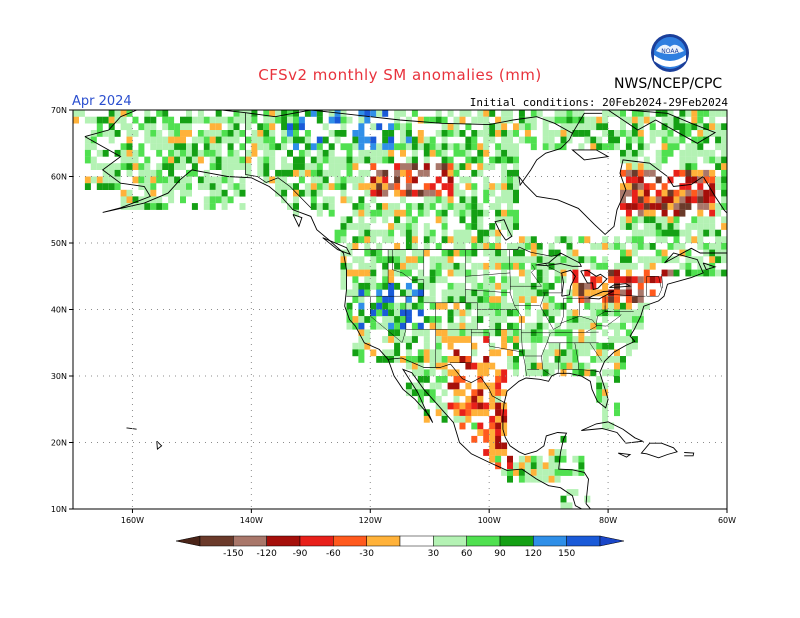 This screenshot has width=800, height=618. I want to click on alaska-border, so click(278, 160).